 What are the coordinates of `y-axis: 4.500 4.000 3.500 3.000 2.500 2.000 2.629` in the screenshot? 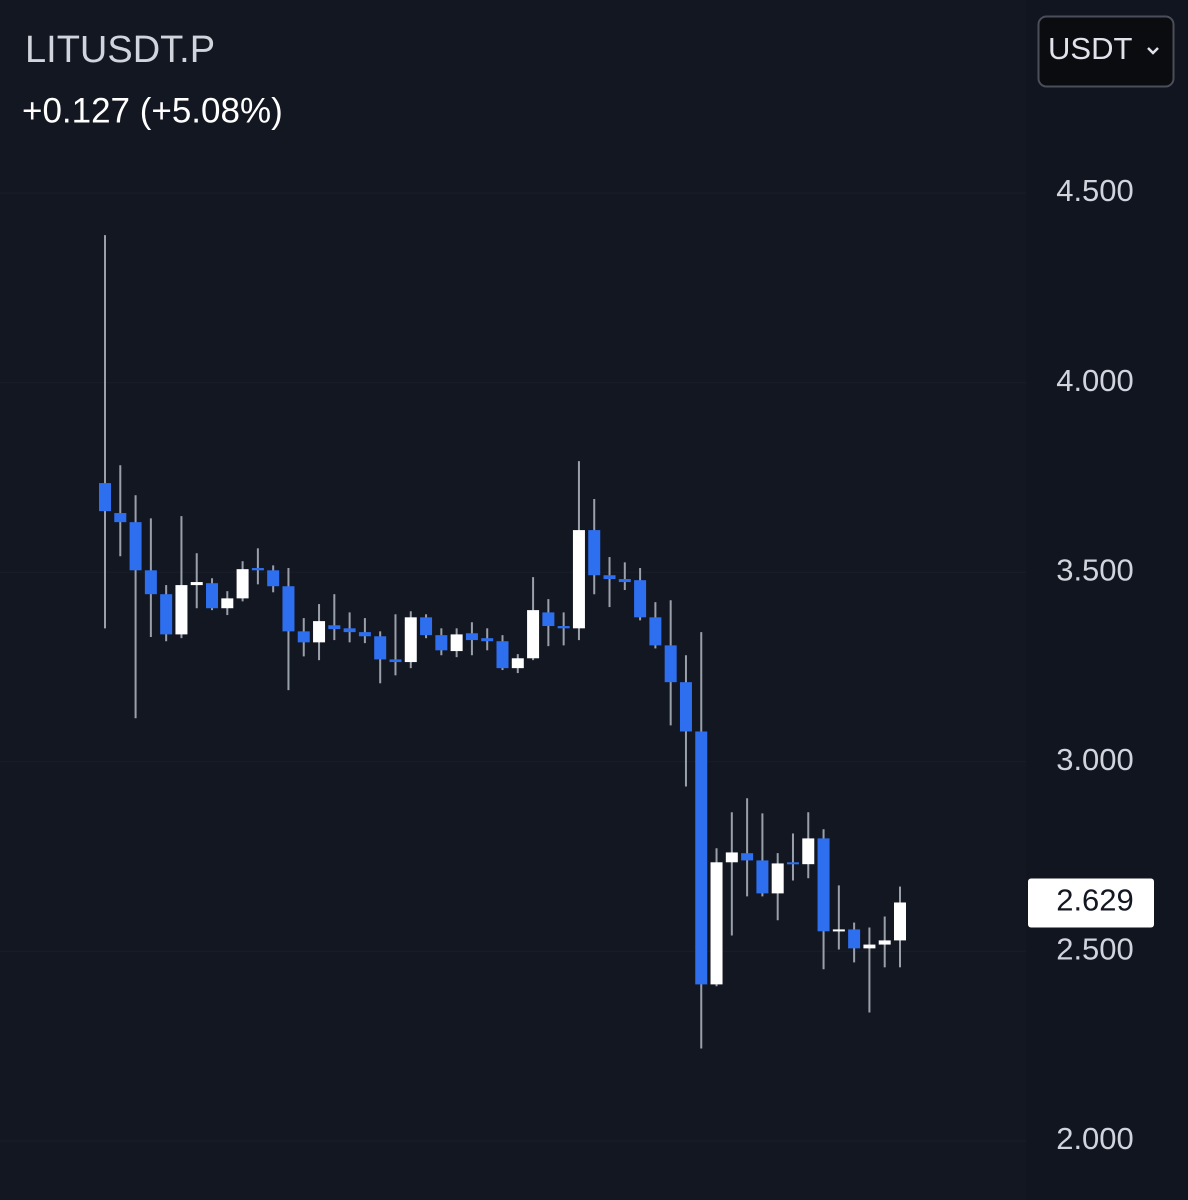 It's located at (1091, 664).